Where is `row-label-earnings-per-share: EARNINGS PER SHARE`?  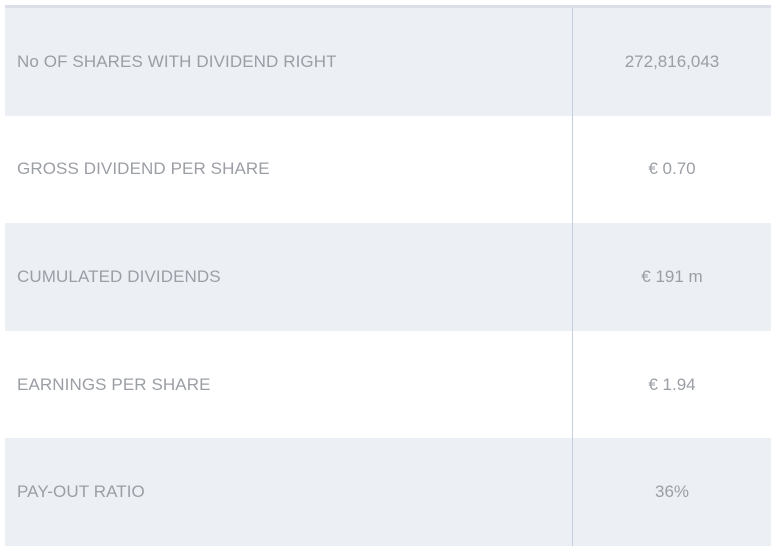 row-label-earnings-per-share: EARNINGS PER SHARE is located at coordinates (289, 384).